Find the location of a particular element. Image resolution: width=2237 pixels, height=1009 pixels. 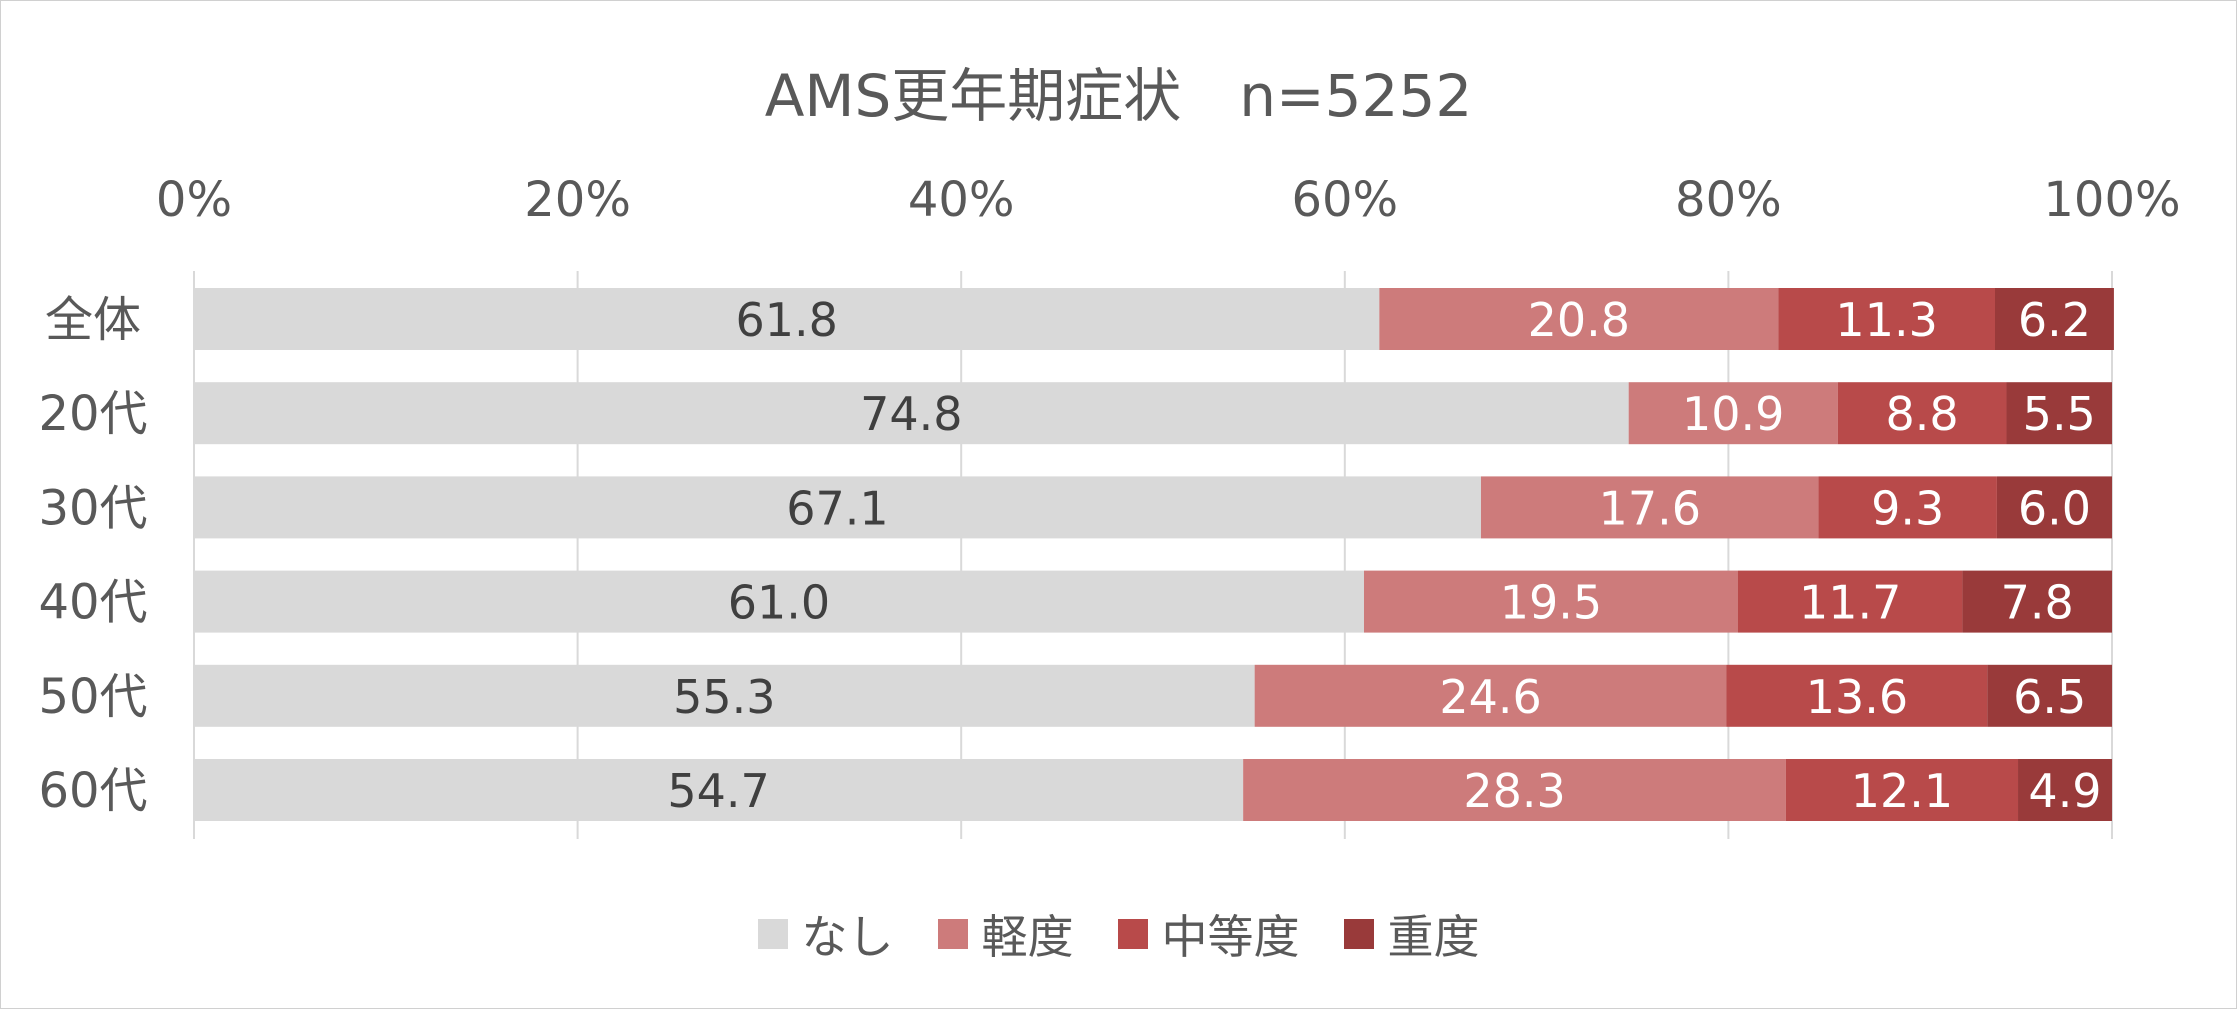

data-label: 11.7 is located at coordinates (1850, 603).